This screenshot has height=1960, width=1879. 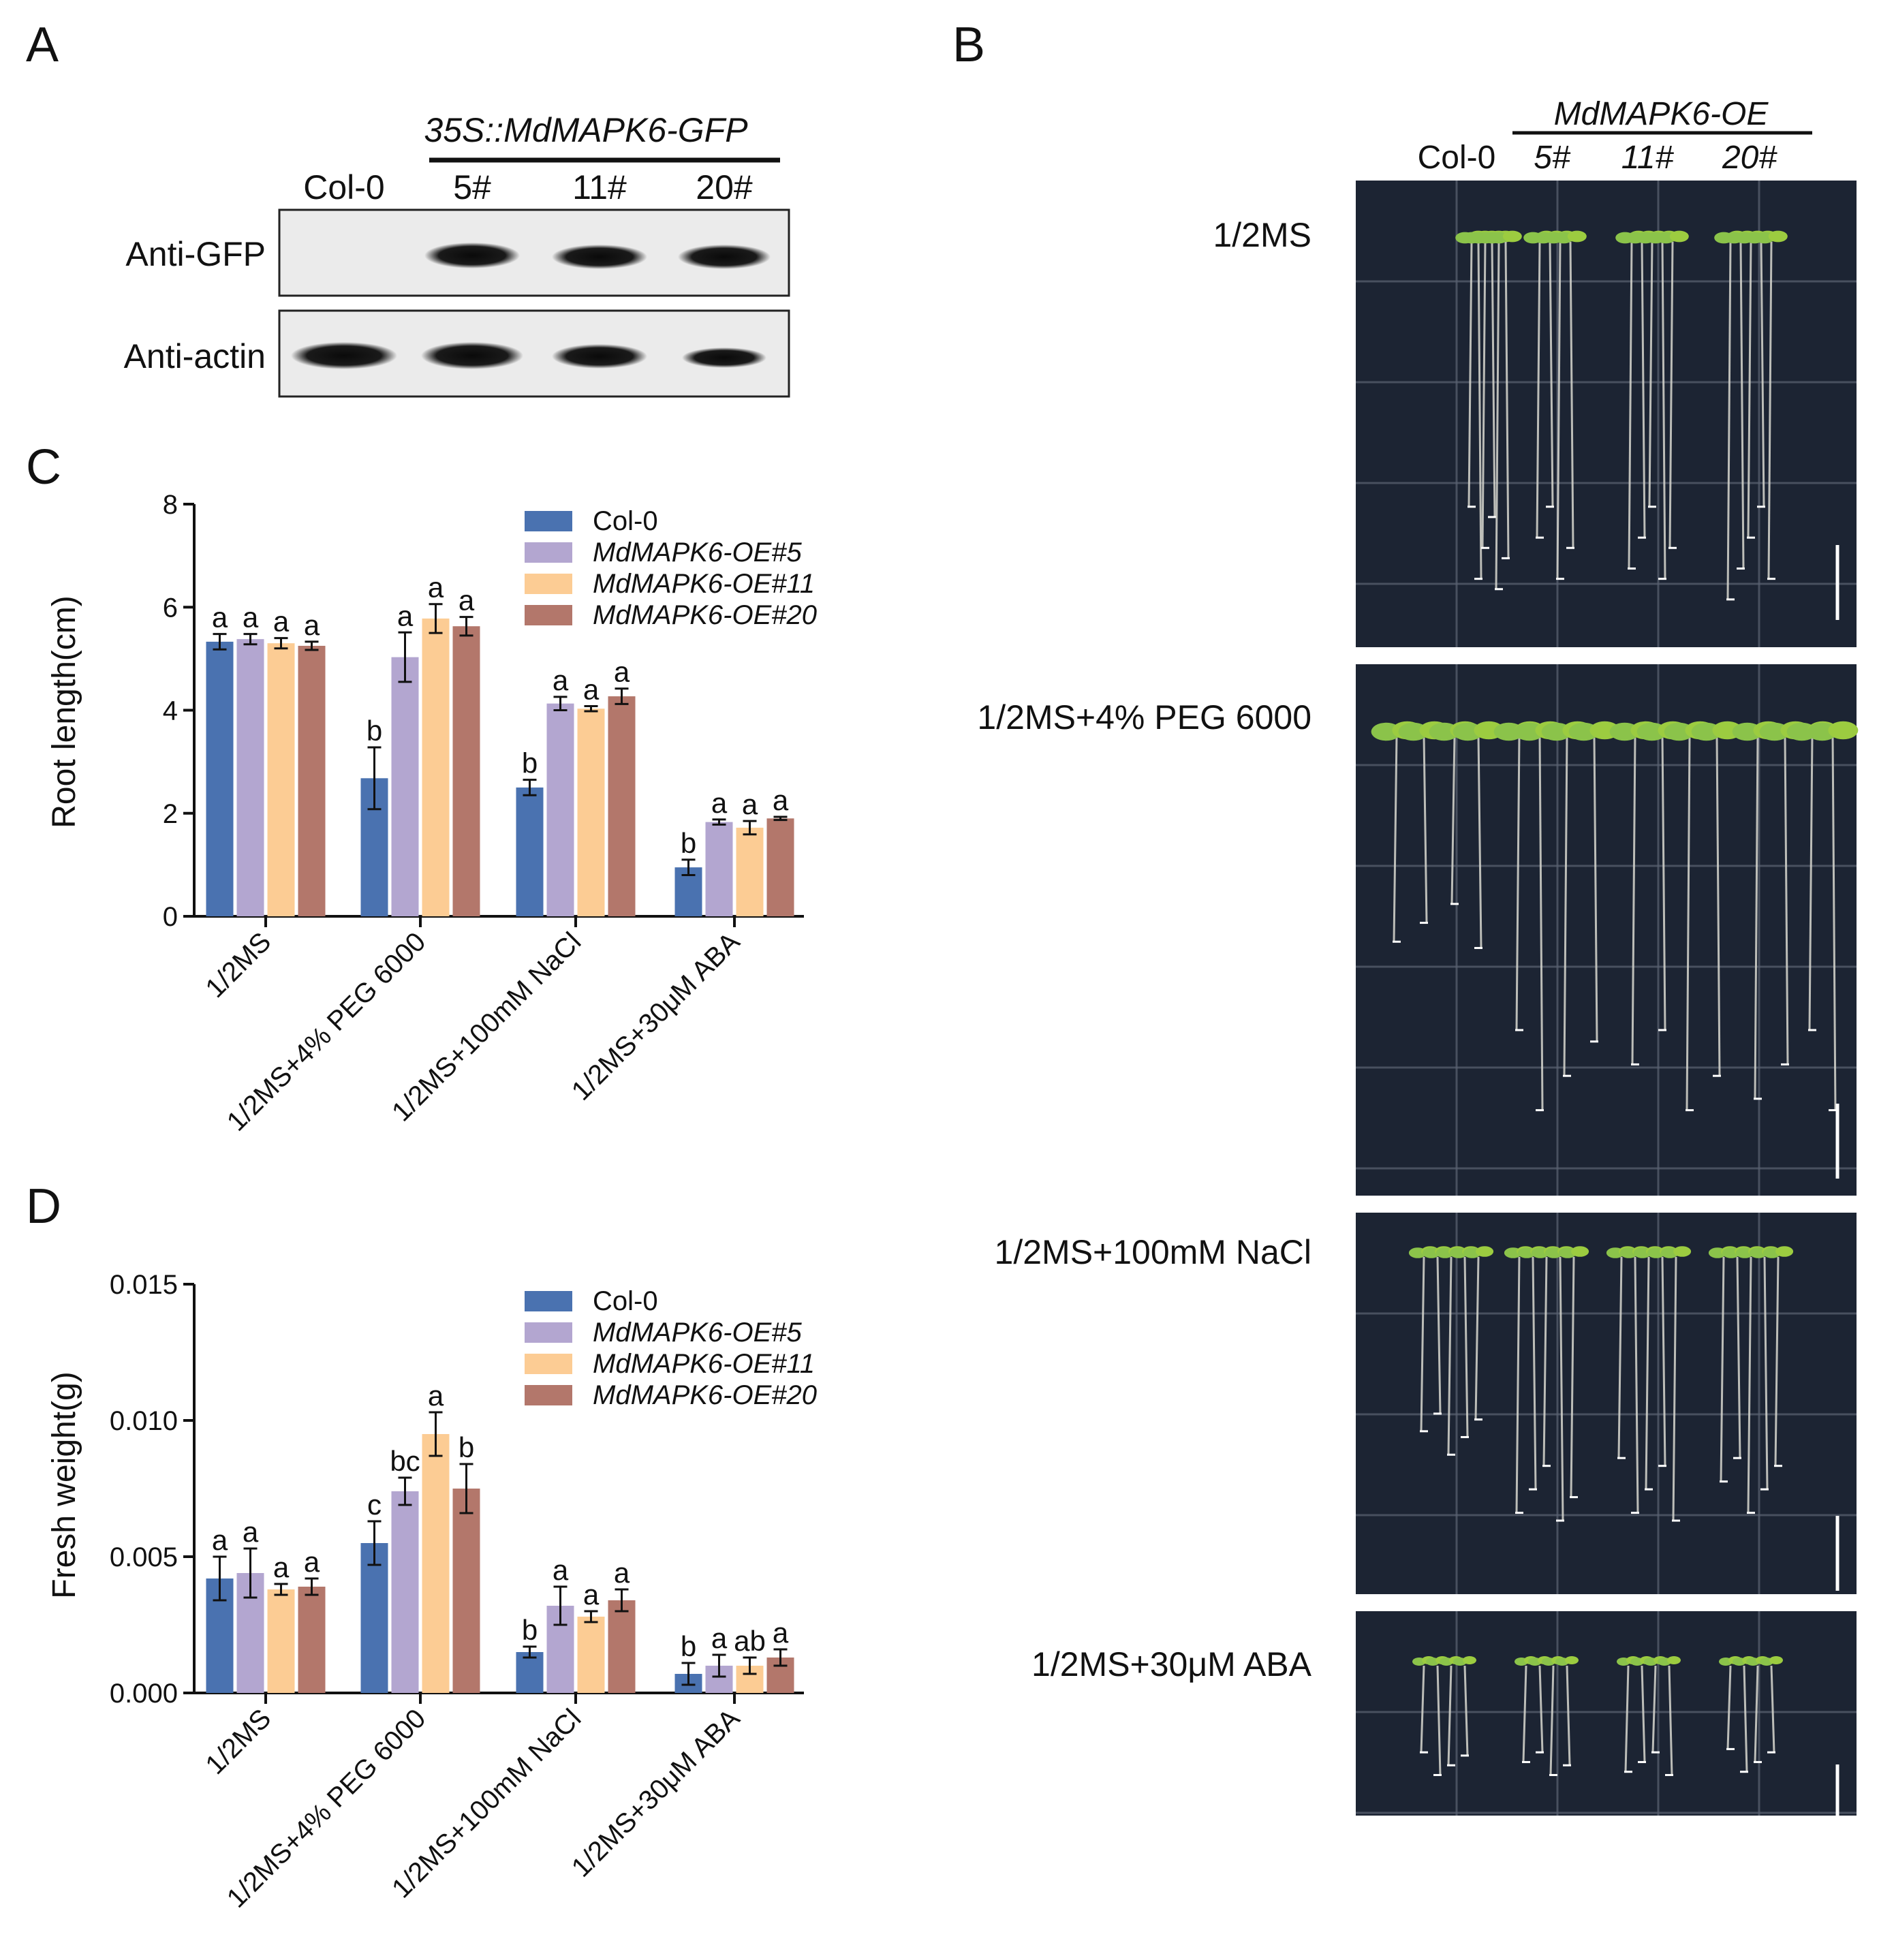 I want to click on lane-label: 11#, so click(x=599, y=187).